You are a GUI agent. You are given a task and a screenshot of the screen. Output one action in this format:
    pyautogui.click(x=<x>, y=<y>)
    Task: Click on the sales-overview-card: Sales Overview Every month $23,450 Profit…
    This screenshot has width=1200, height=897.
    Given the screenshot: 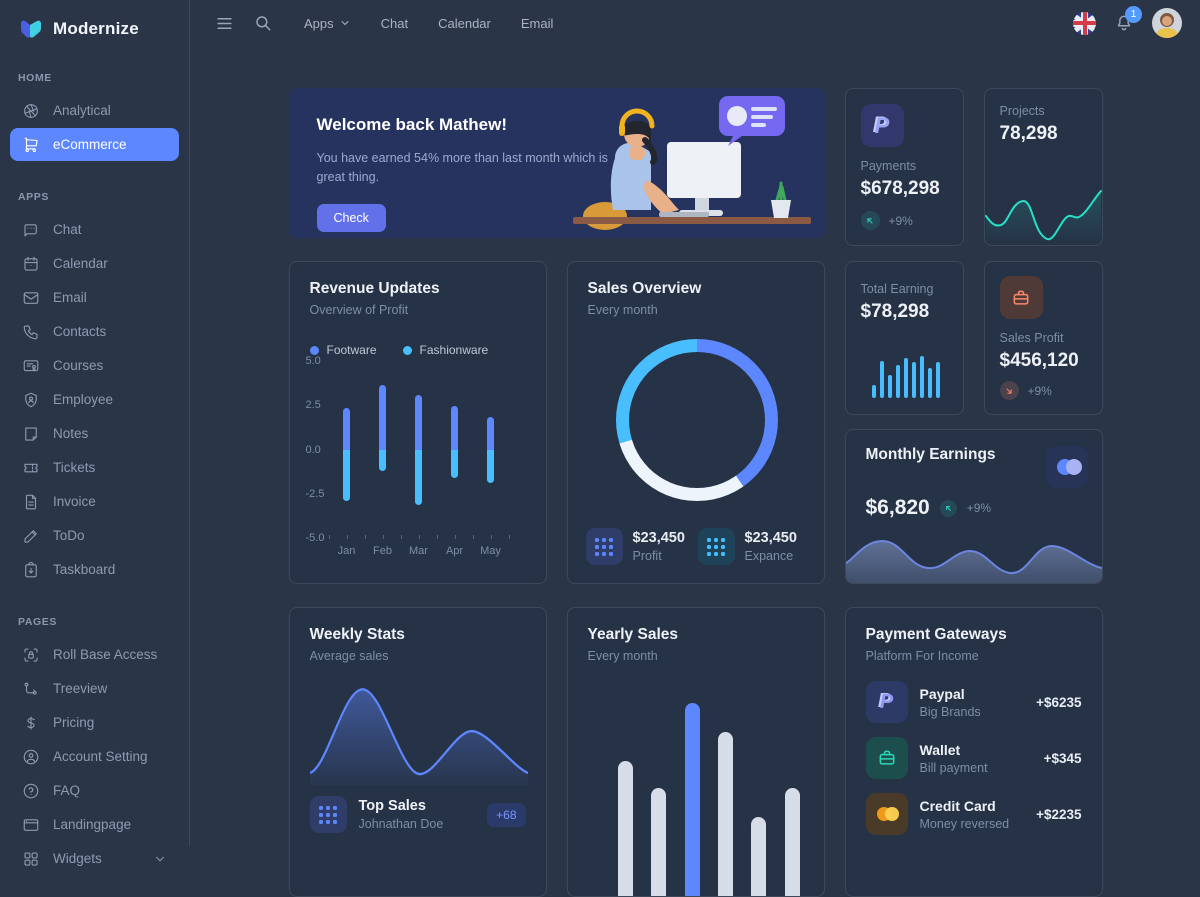 What is the action you would take?
    pyautogui.click(x=695, y=422)
    